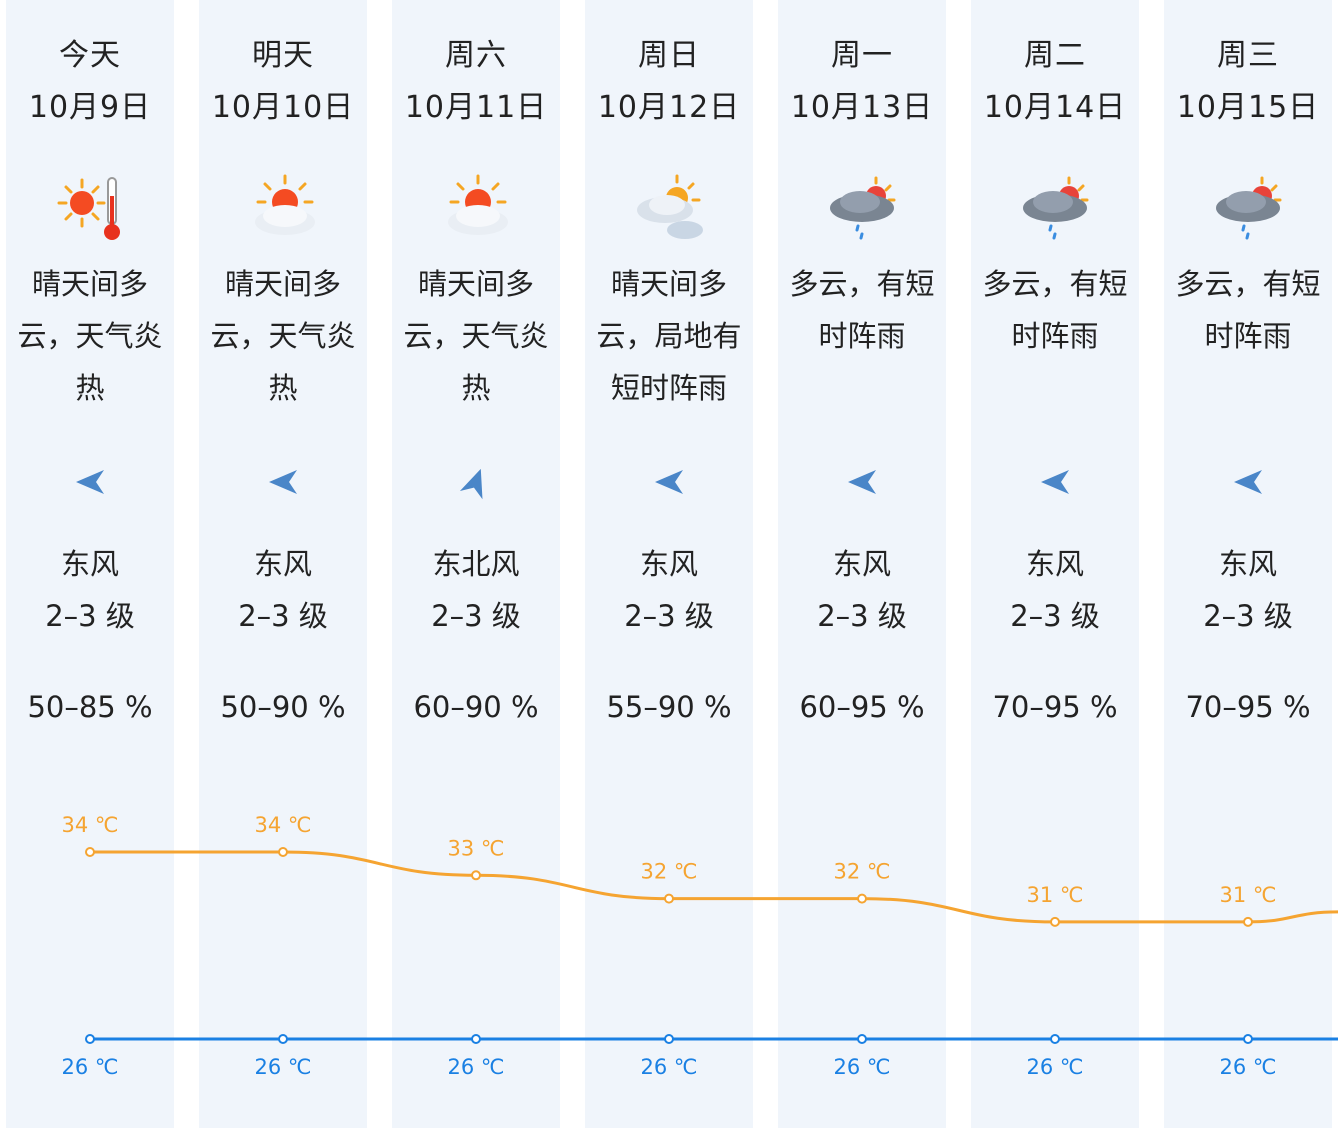 This screenshot has width=1338, height=1128. I want to click on weather-description-line: 短时阵雨, so click(668, 388).